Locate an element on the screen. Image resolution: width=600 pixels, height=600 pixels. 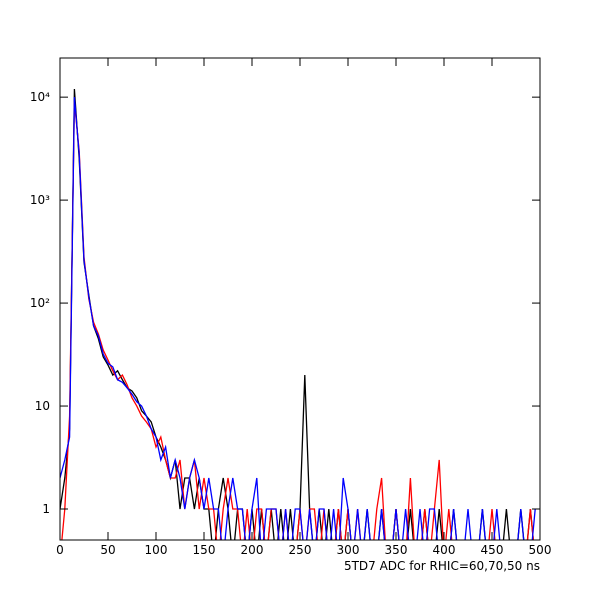
x-tick-label: 250 is located at coordinates (300, 550).